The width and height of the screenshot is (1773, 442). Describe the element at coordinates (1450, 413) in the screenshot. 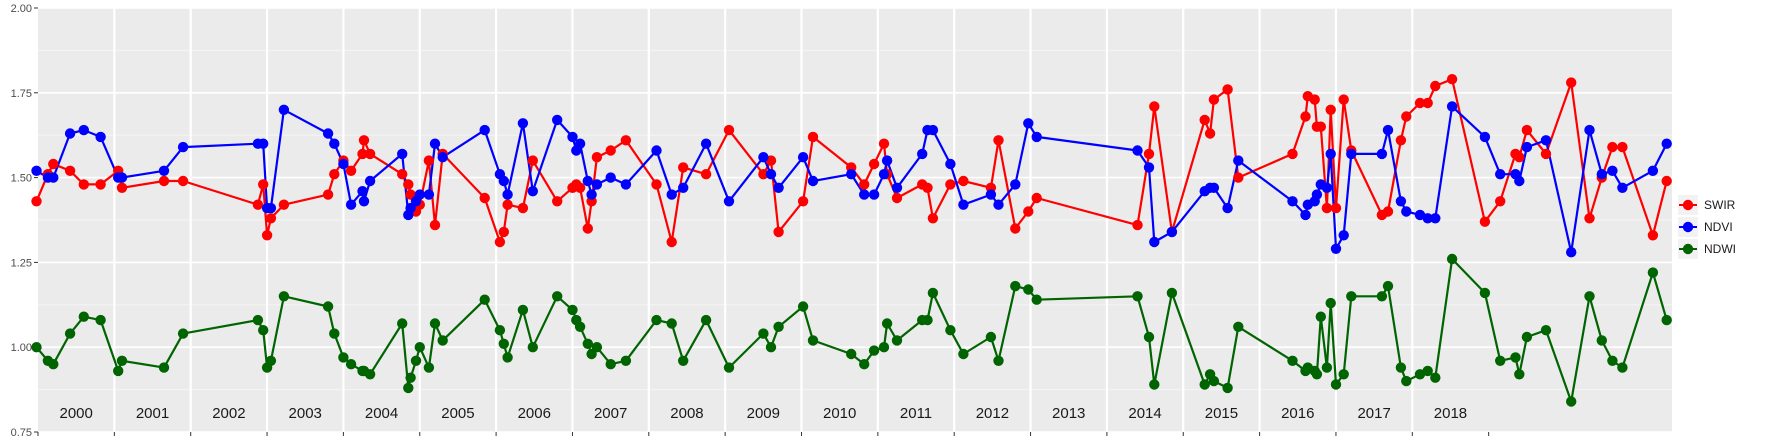

I see `year-label: 2018` at that location.